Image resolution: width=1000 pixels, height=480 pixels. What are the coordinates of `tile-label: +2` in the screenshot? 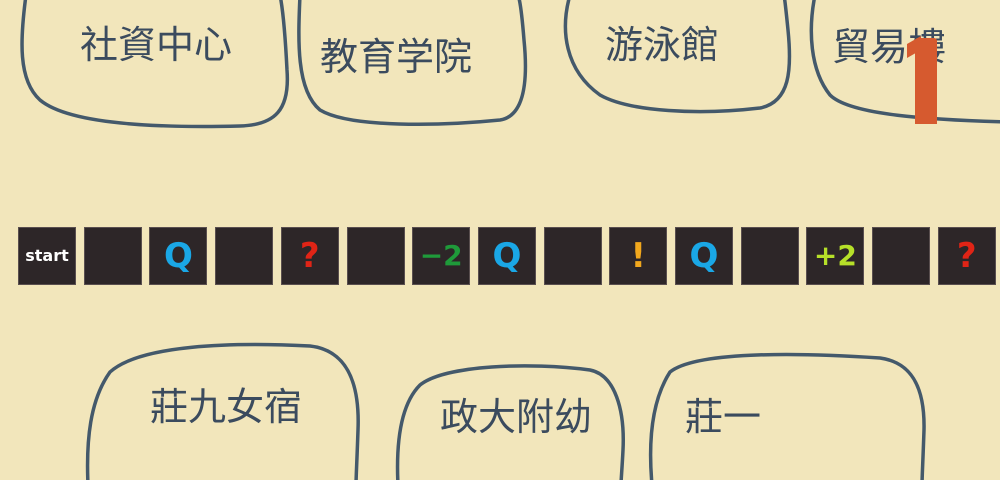 It's located at (835, 255).